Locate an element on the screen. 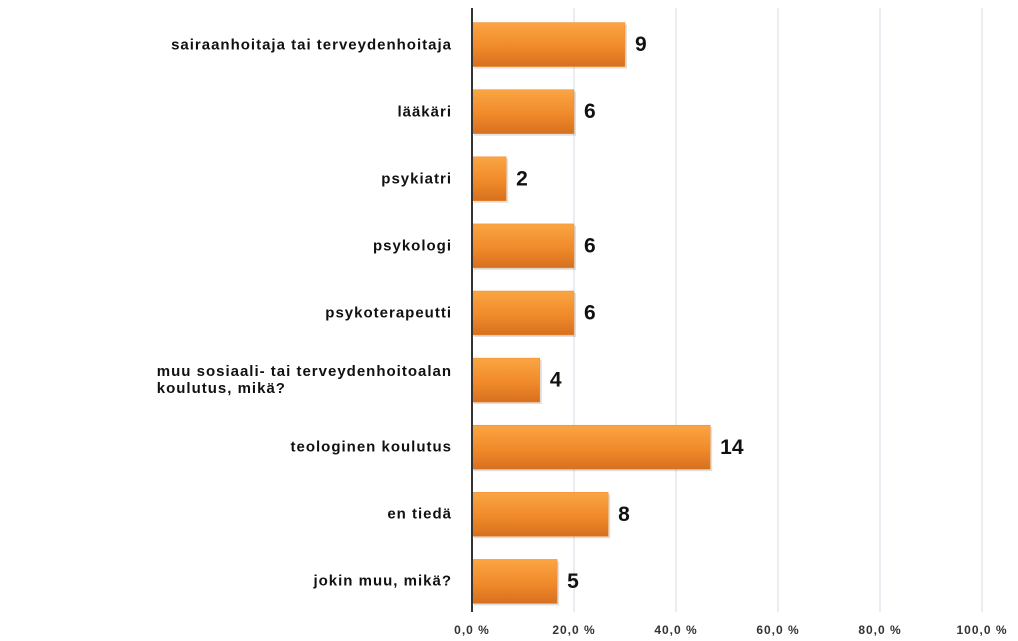 The image size is (1018, 641). category-text: psykiatri is located at coordinates (416, 179).